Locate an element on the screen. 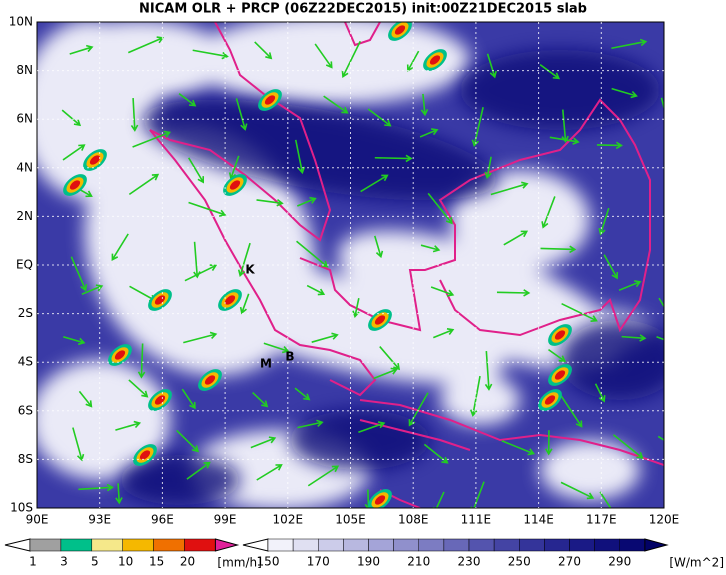  colorbar-unit: [W/m^2] is located at coordinates (696, 563).